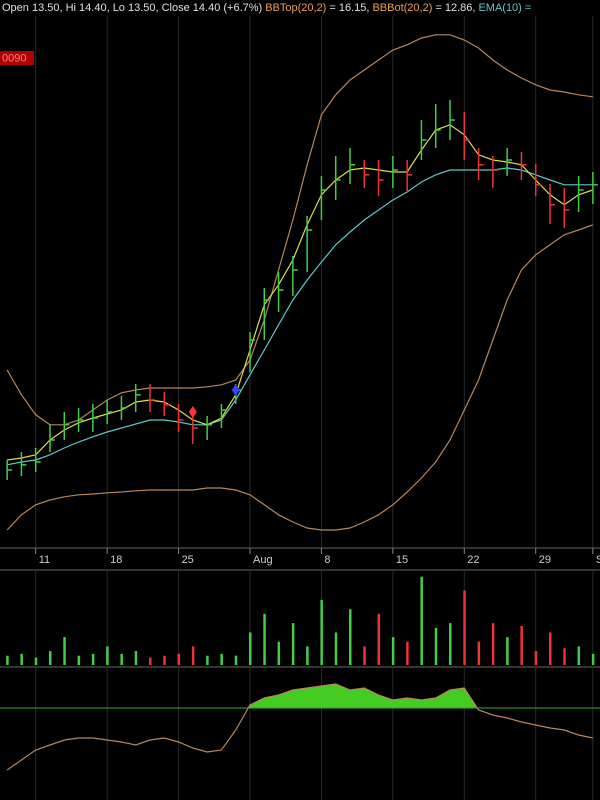 Image resolution: width=600 pixels, height=800 pixels. I want to click on price-tag-box, so click(17, 58).